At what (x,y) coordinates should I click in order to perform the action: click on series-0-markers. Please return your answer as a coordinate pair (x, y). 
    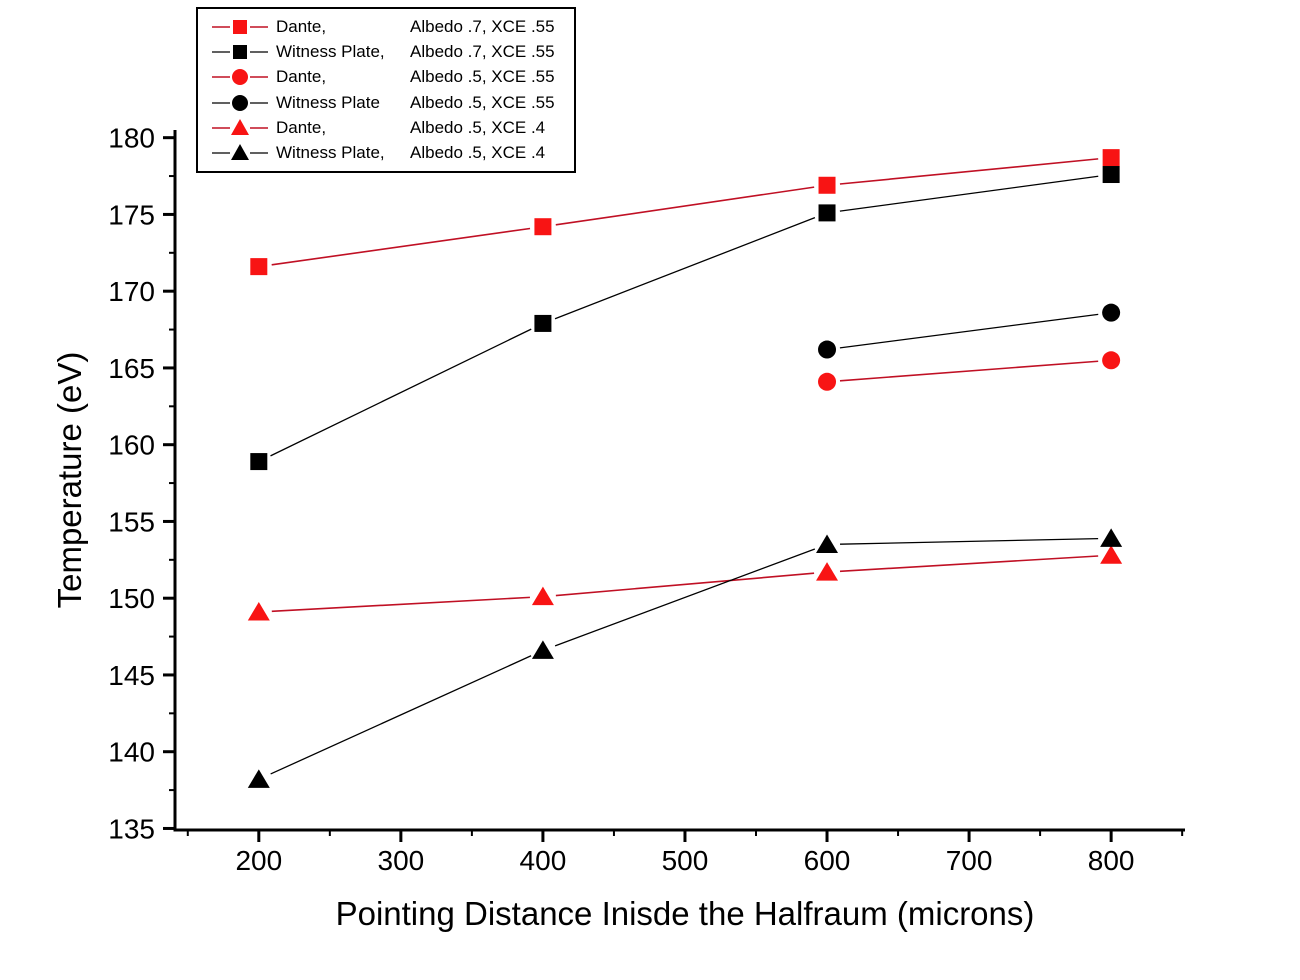
    Looking at the image, I should click on (685, 212).